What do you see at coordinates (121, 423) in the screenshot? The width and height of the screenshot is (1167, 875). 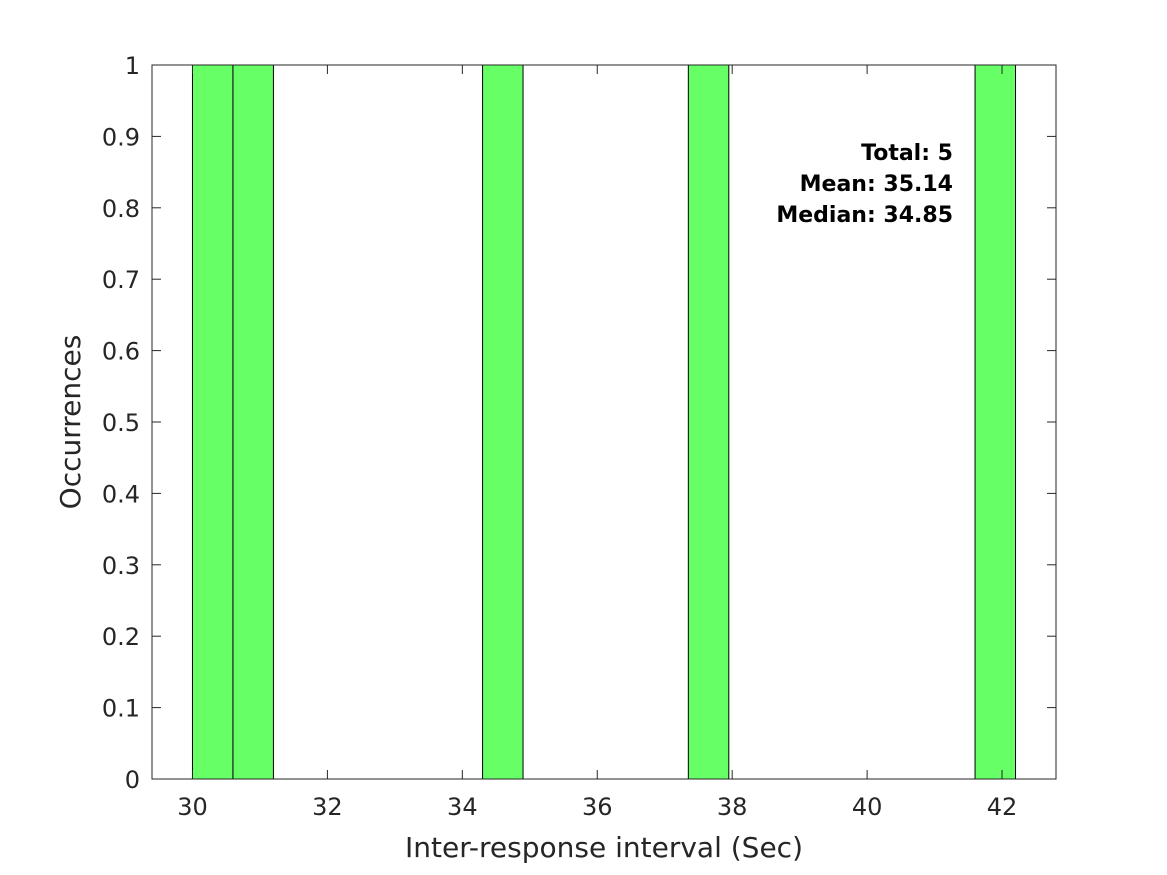 I see `y-tick-label: 0.5` at bounding box center [121, 423].